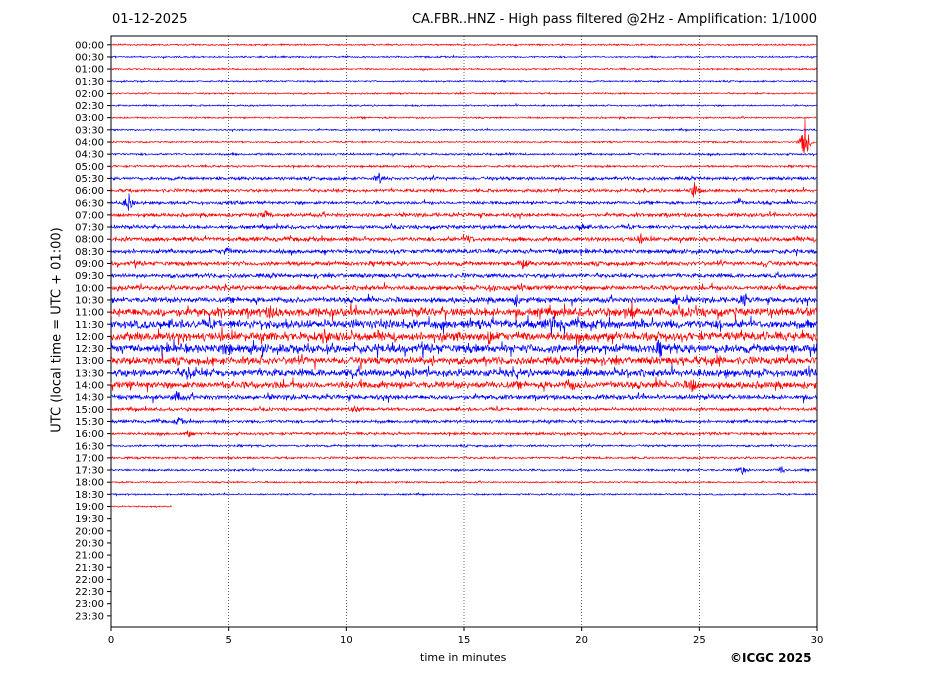  What do you see at coordinates (89, 240) in the screenshot?
I see `y-tick-label: 08:00` at bounding box center [89, 240].